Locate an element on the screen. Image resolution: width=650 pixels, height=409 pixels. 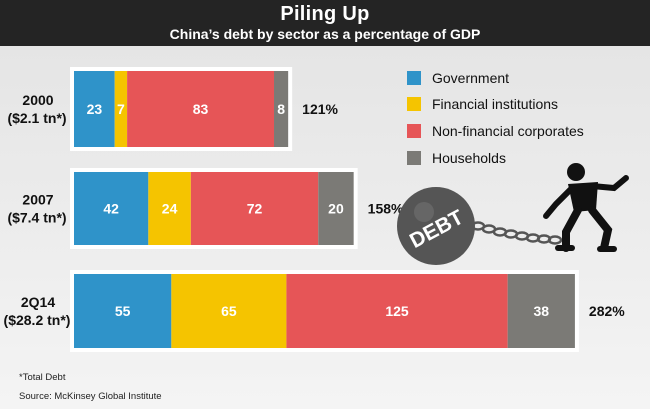
footnote-total-debt: *Total Debt is located at coordinates (42, 377).